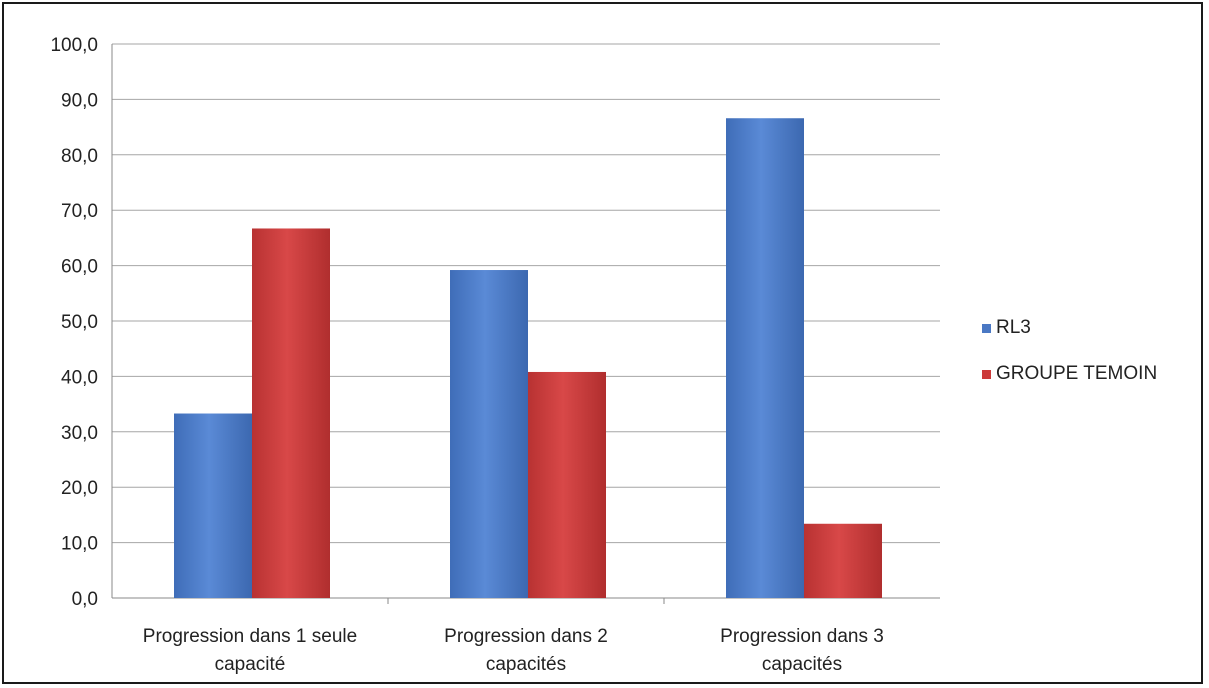  Describe the element at coordinates (79, 377) in the screenshot. I see `y-tick-label: 40,0` at that location.